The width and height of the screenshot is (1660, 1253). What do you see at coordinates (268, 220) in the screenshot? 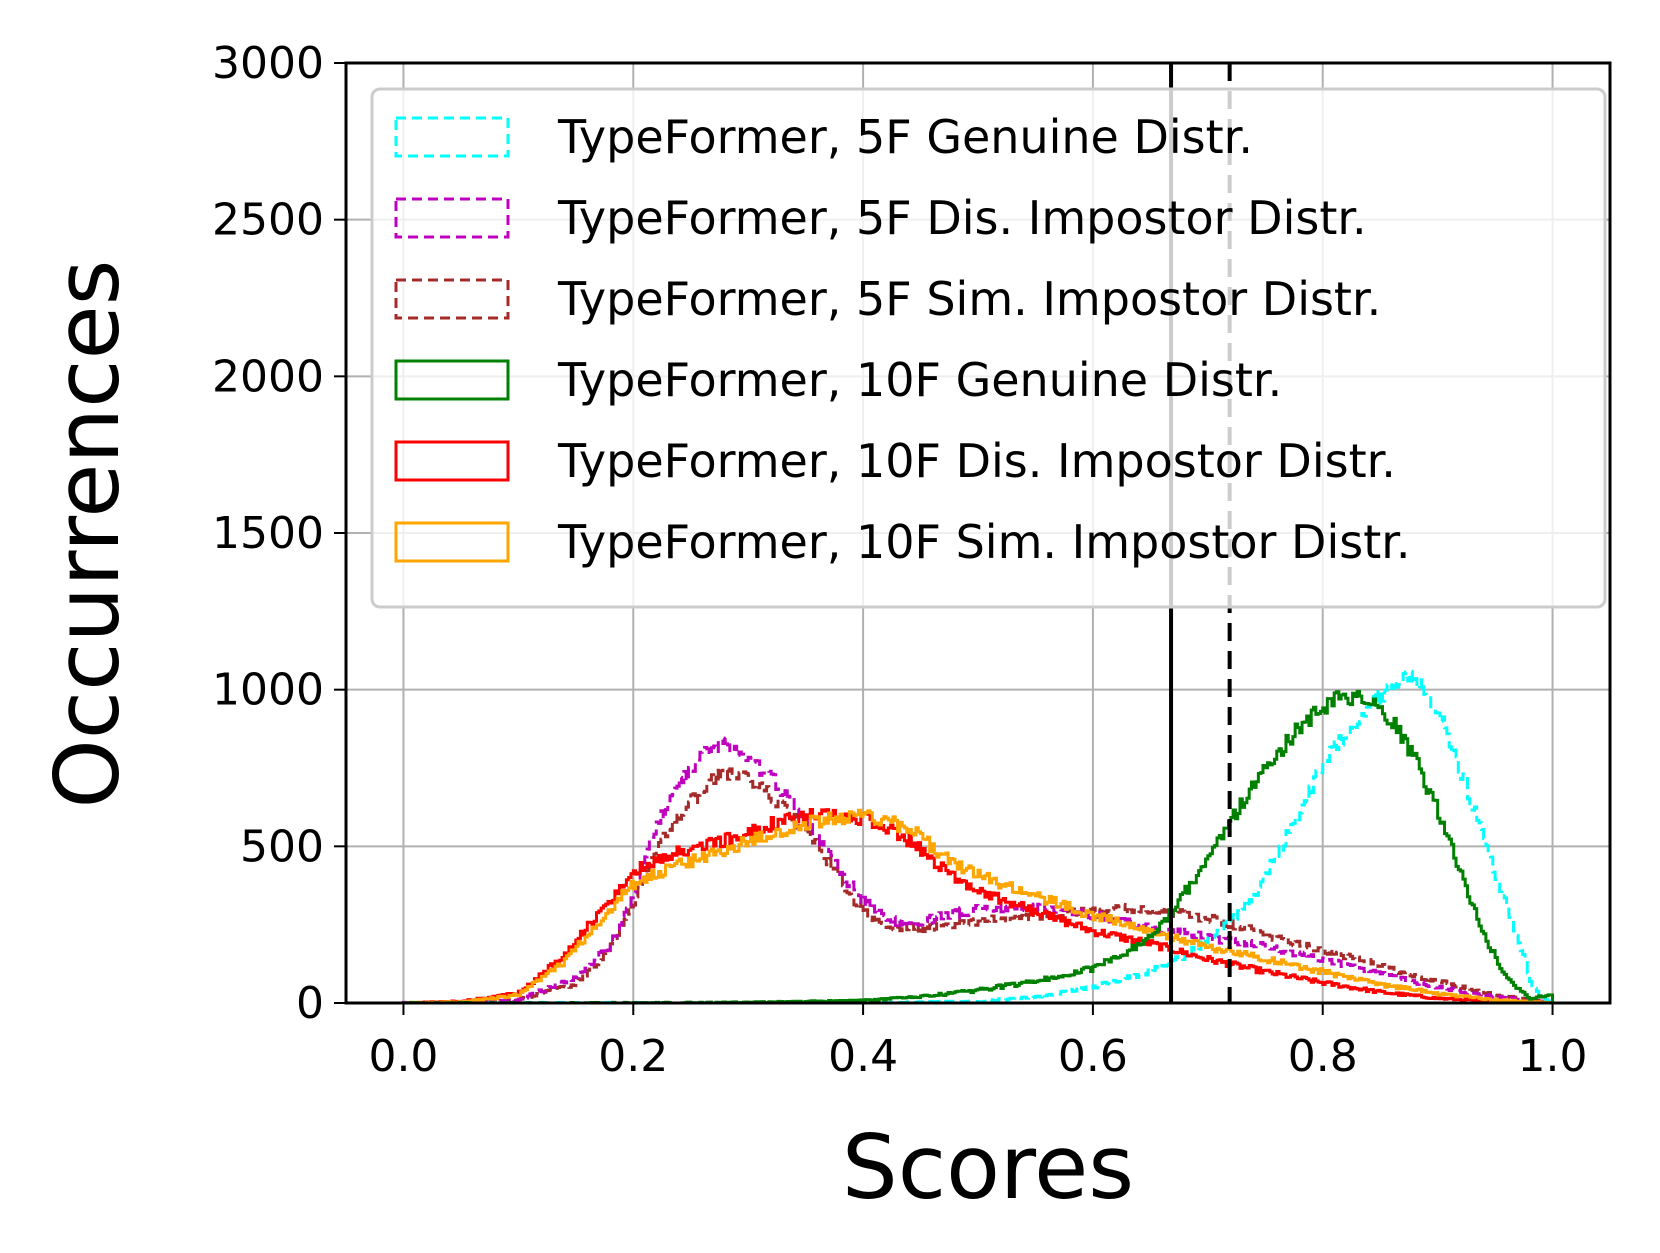
I see `y-tick-label: 2500` at bounding box center [268, 220].